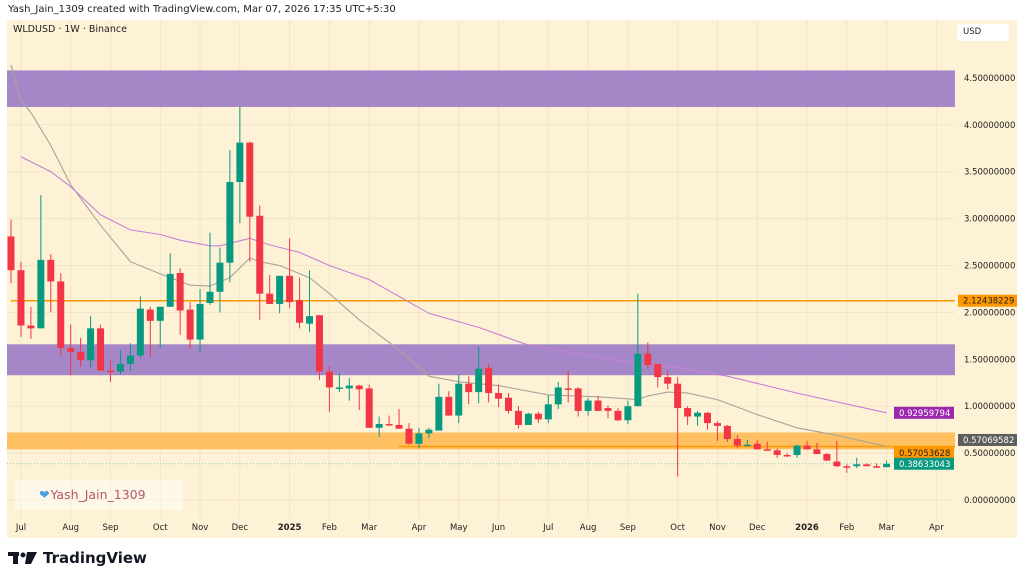 The height and width of the screenshot is (581, 1024). What do you see at coordinates (936, 528) in the screenshot?
I see `time-axis-label: Apr` at bounding box center [936, 528].